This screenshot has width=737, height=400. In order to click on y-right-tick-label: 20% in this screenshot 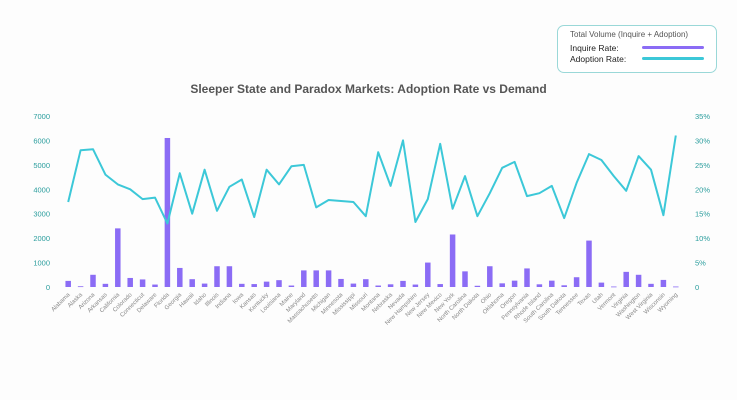, I will do `click(702, 189)`.